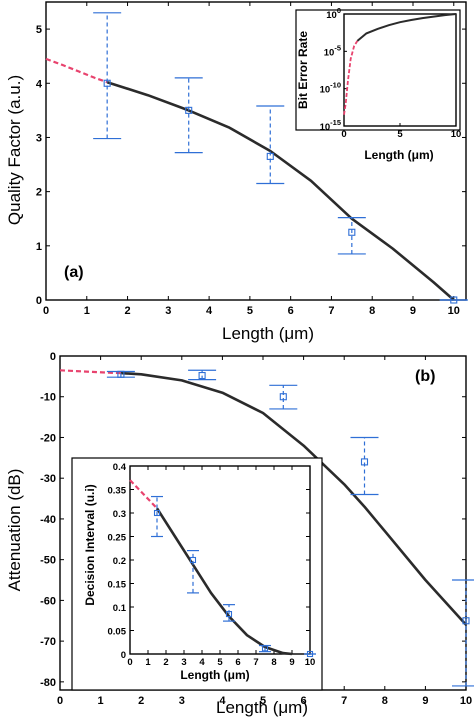  What do you see at coordinates (333, 13) in the screenshot?
I see `inset-a-y-tick-label: 10⁰` at bounding box center [333, 13].